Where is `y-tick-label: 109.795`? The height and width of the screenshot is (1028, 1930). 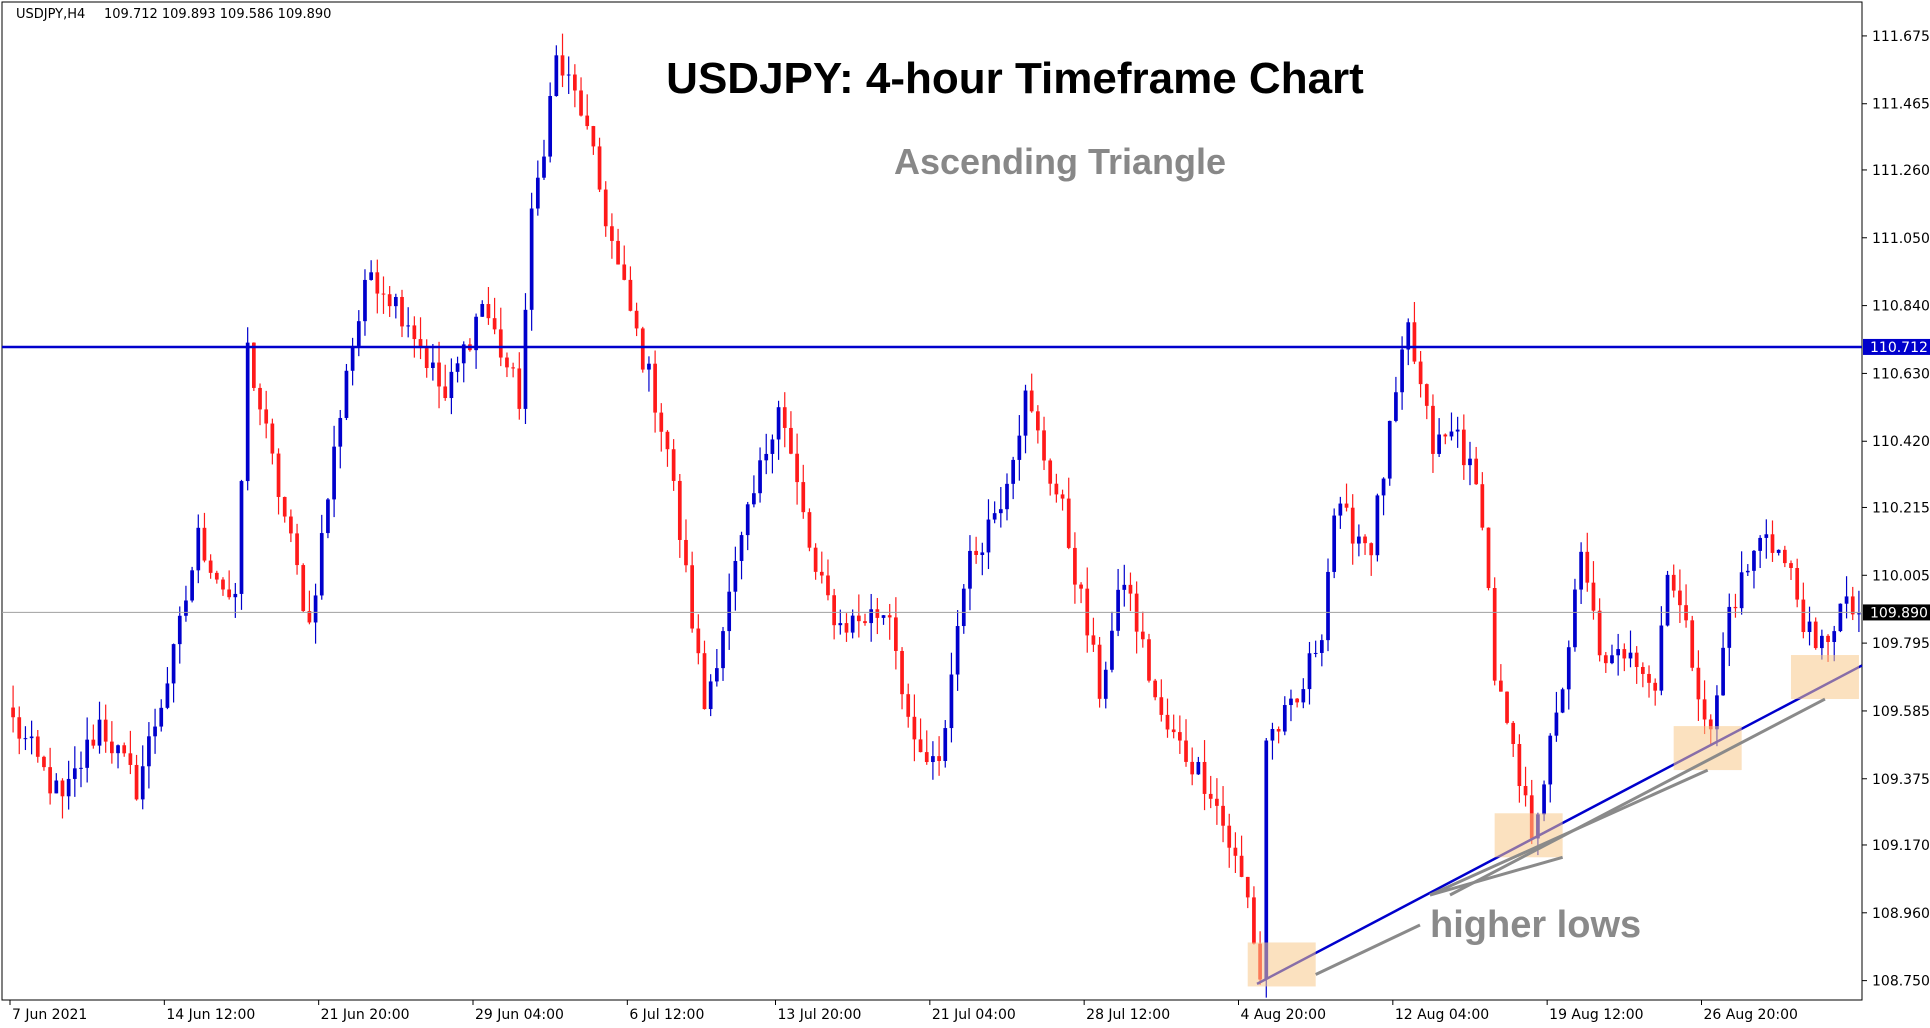
y-tick-label: 109.795 is located at coordinates (1901, 644).